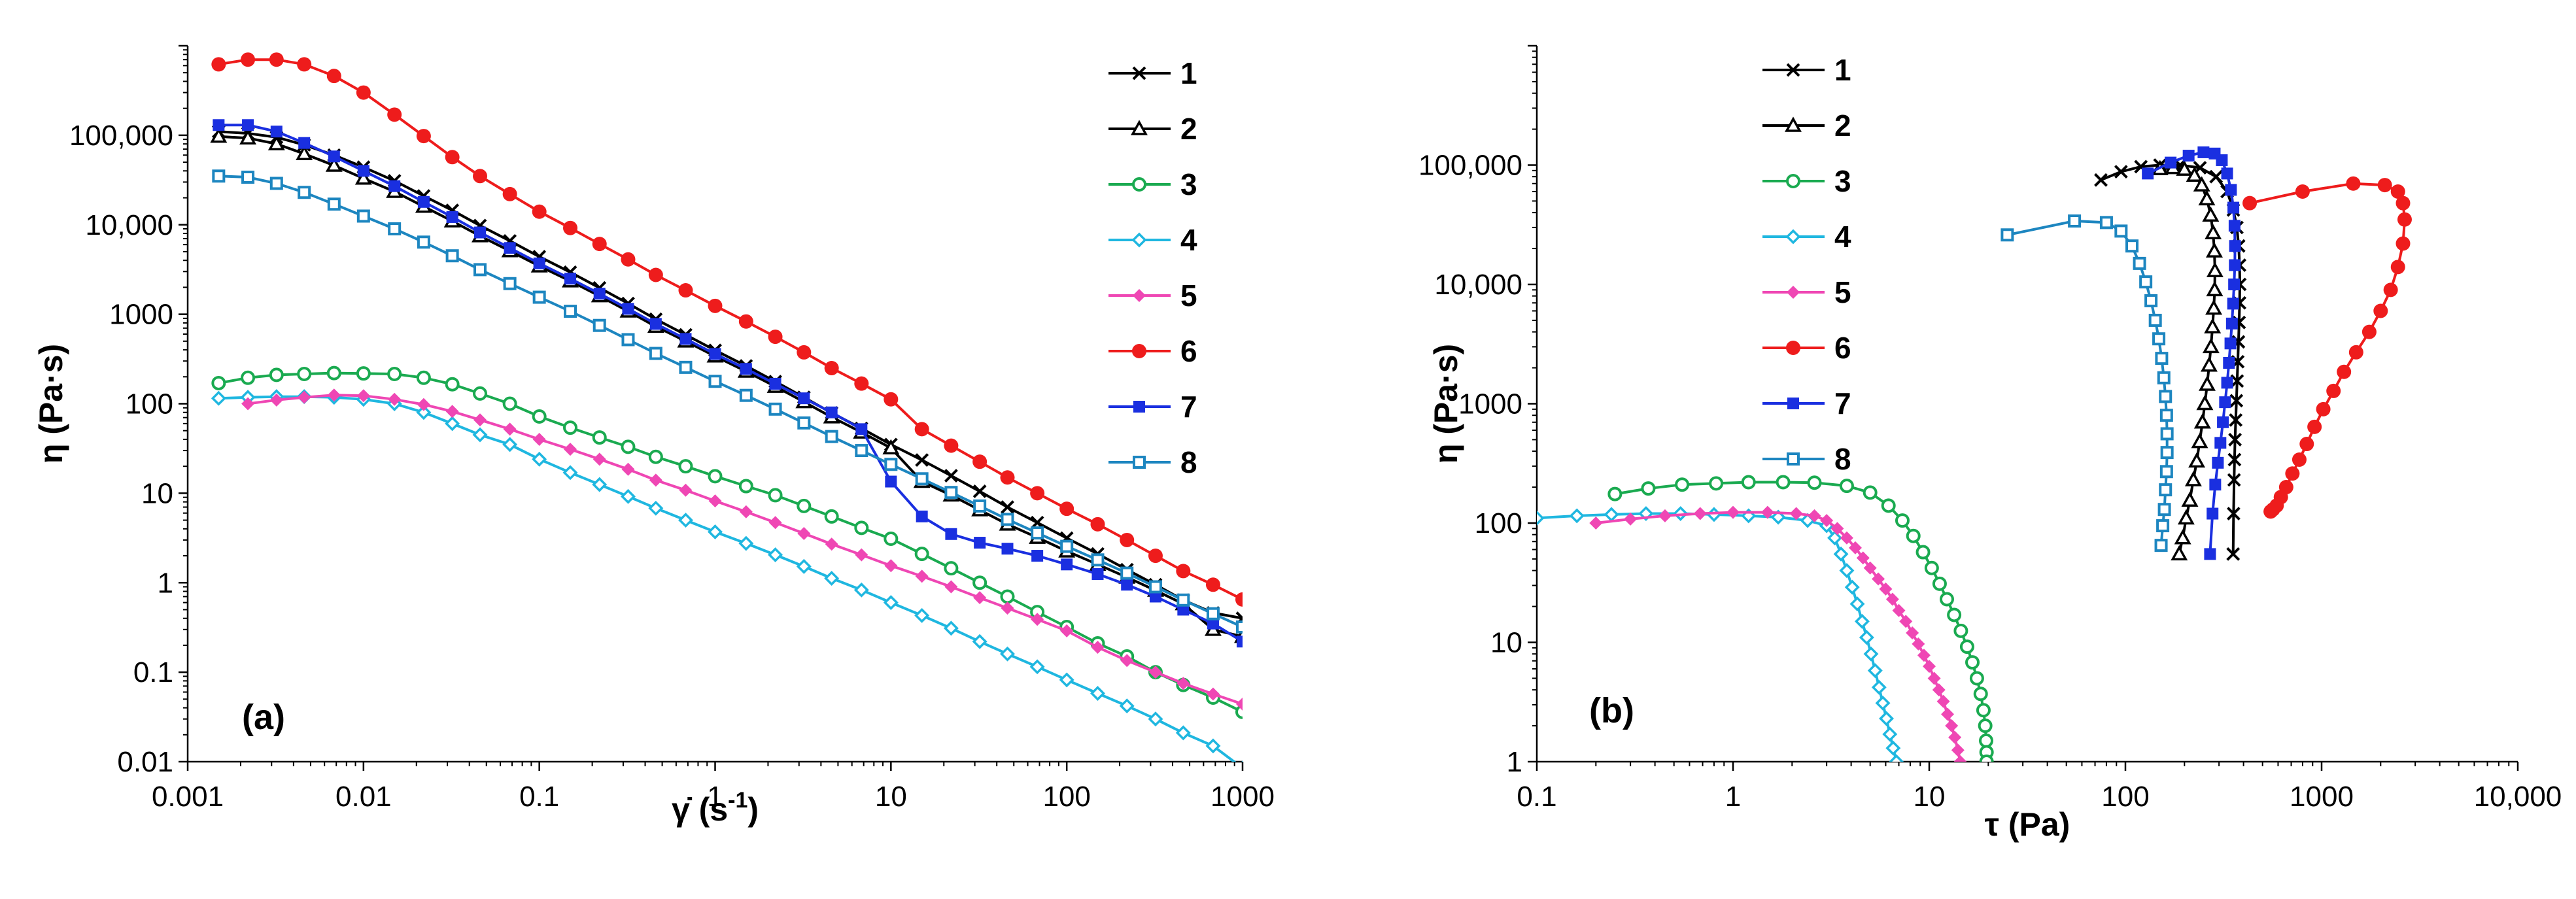  What do you see at coordinates (738, 800) in the screenshot?
I see `x-axis-unit-exponent: -1` at bounding box center [738, 800].